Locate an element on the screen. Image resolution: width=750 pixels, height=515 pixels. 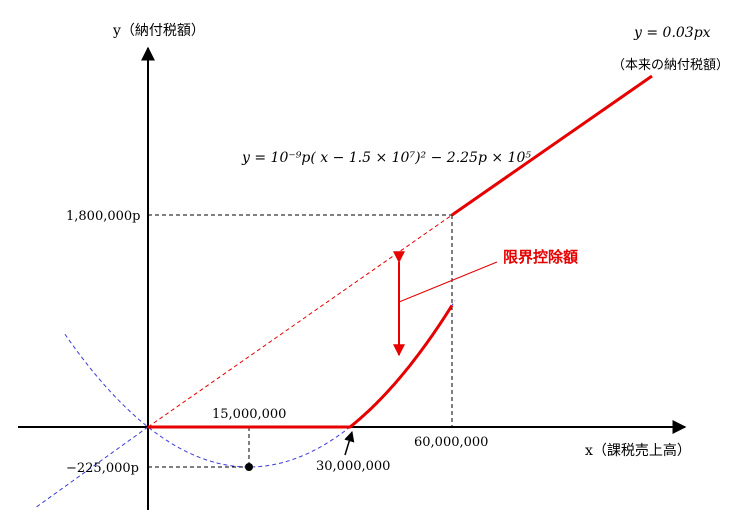
parabola-equation: y = 10⁻⁹p( x − 1.5 × 10⁷)² − 2.25p × 10⁵ is located at coordinates (386, 158).